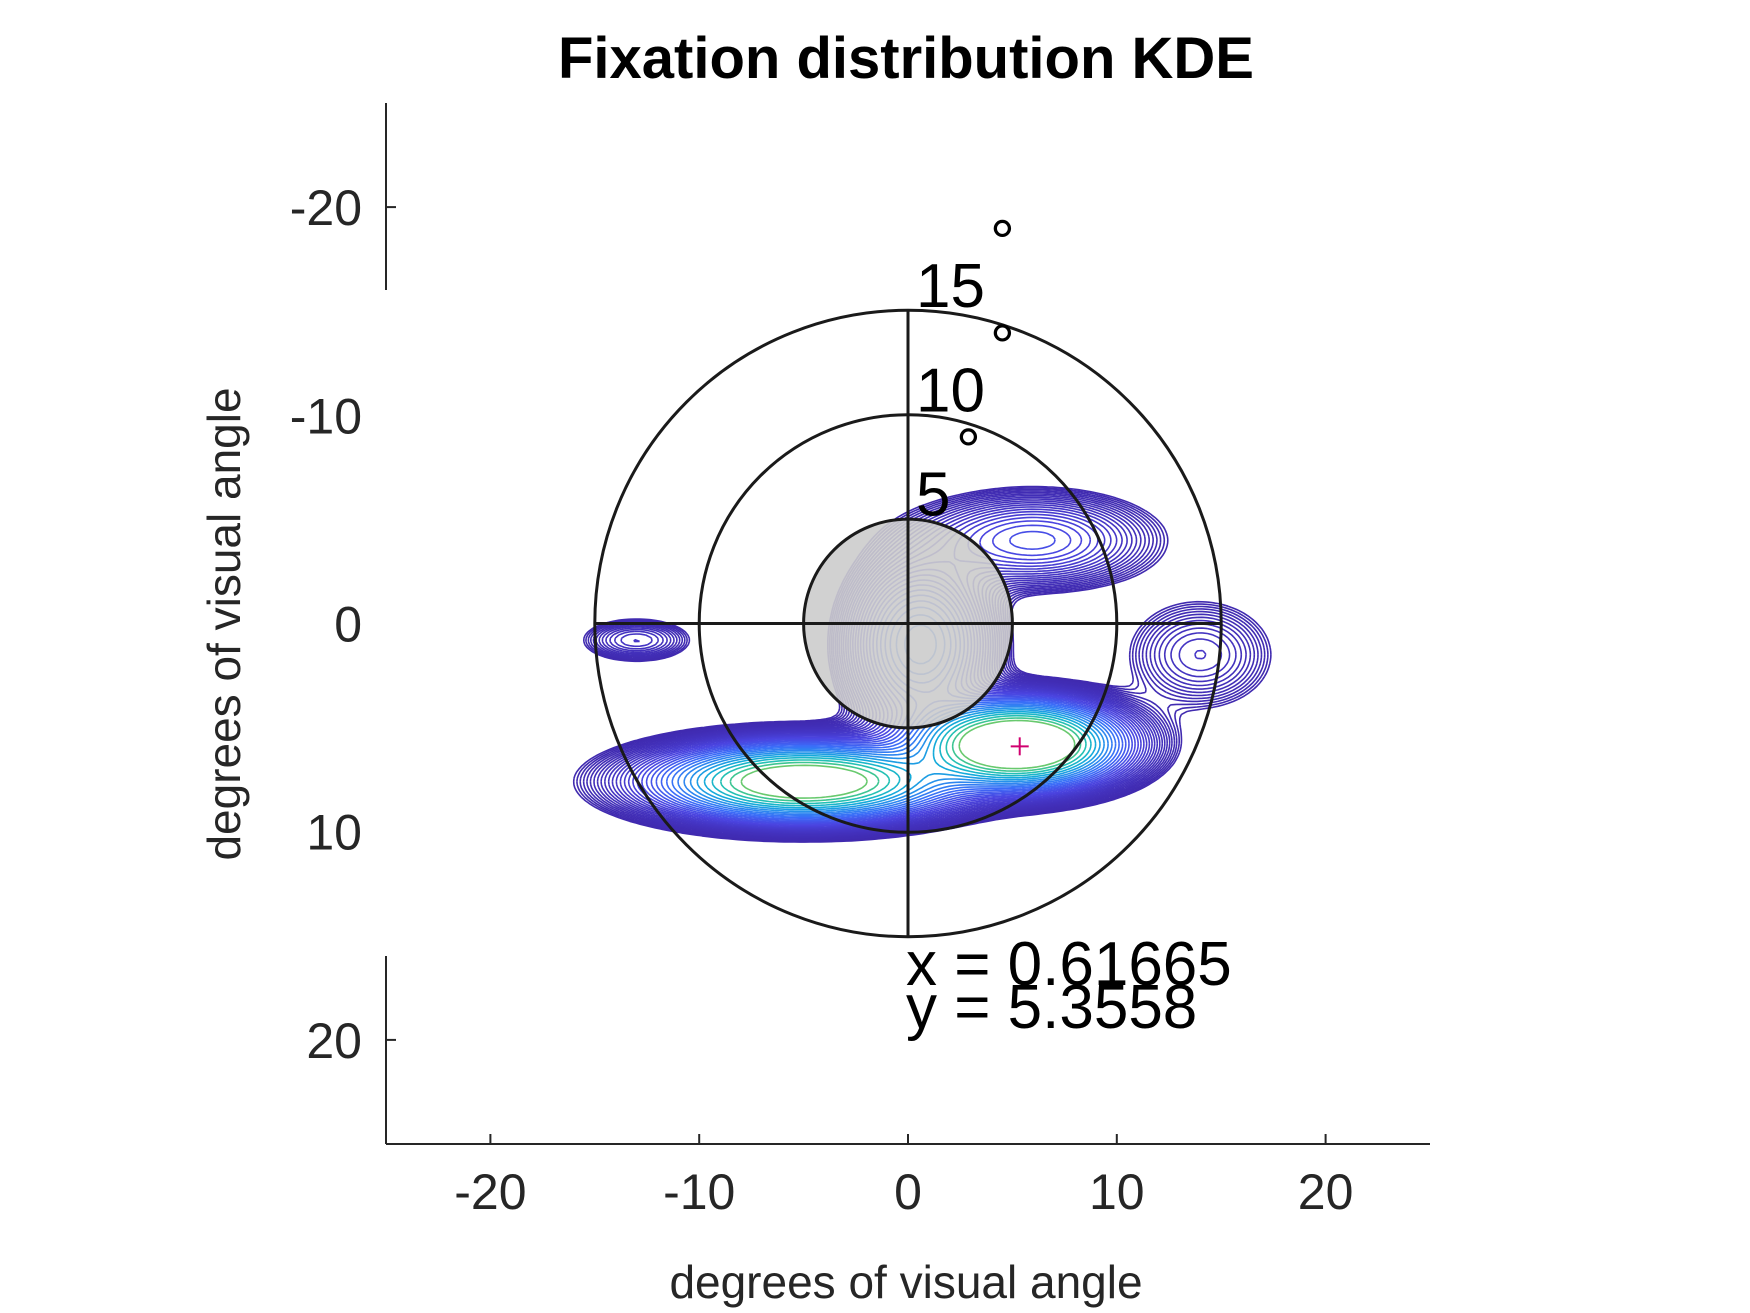  I want to click on ring-degree-symbol-5: °, so click(968, 450).